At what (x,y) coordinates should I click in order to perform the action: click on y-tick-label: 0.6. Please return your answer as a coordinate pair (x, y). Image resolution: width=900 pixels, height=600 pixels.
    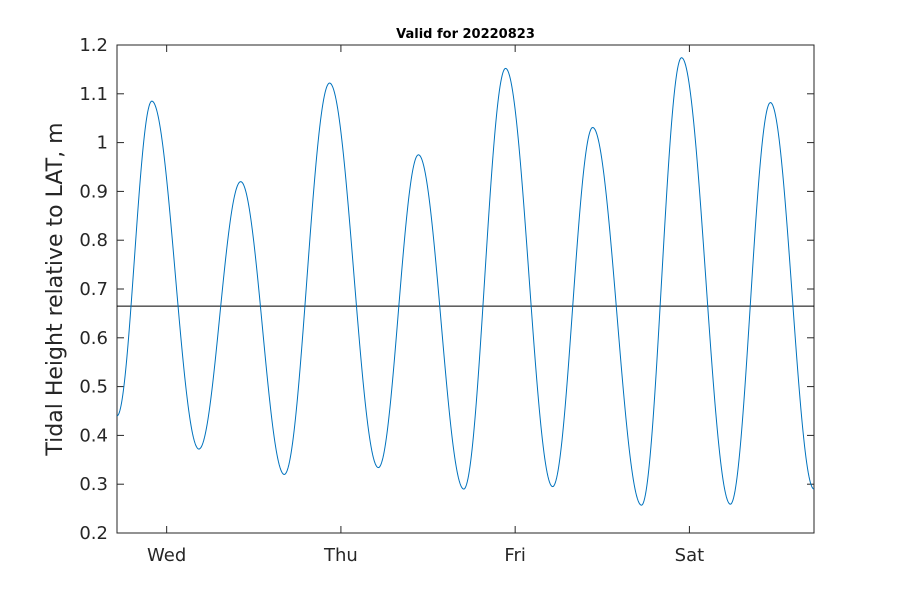
    Looking at the image, I should click on (93, 338).